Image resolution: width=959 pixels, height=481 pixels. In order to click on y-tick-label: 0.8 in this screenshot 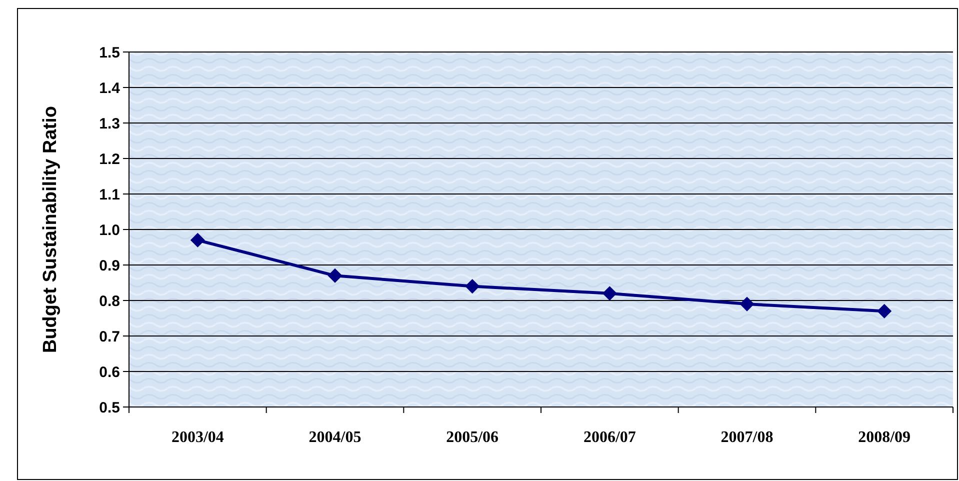, I will do `click(109, 301)`.